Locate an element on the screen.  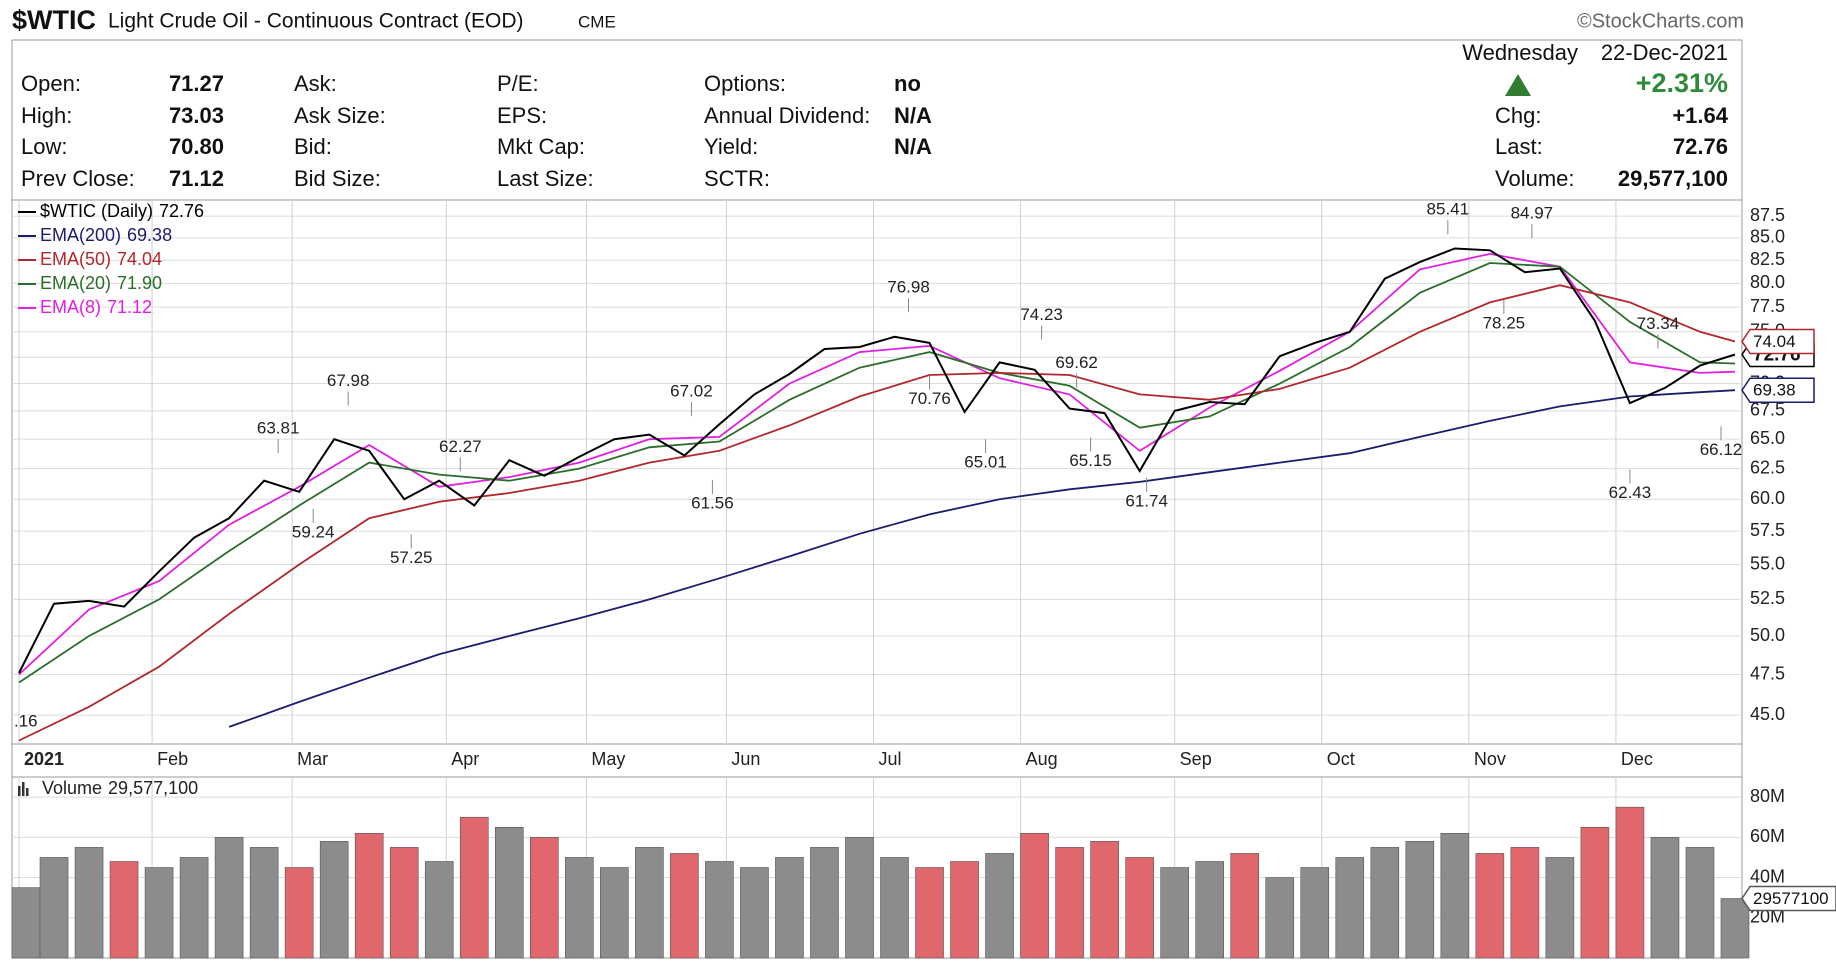
y-tick-label: 47.5 is located at coordinates (1767, 673).